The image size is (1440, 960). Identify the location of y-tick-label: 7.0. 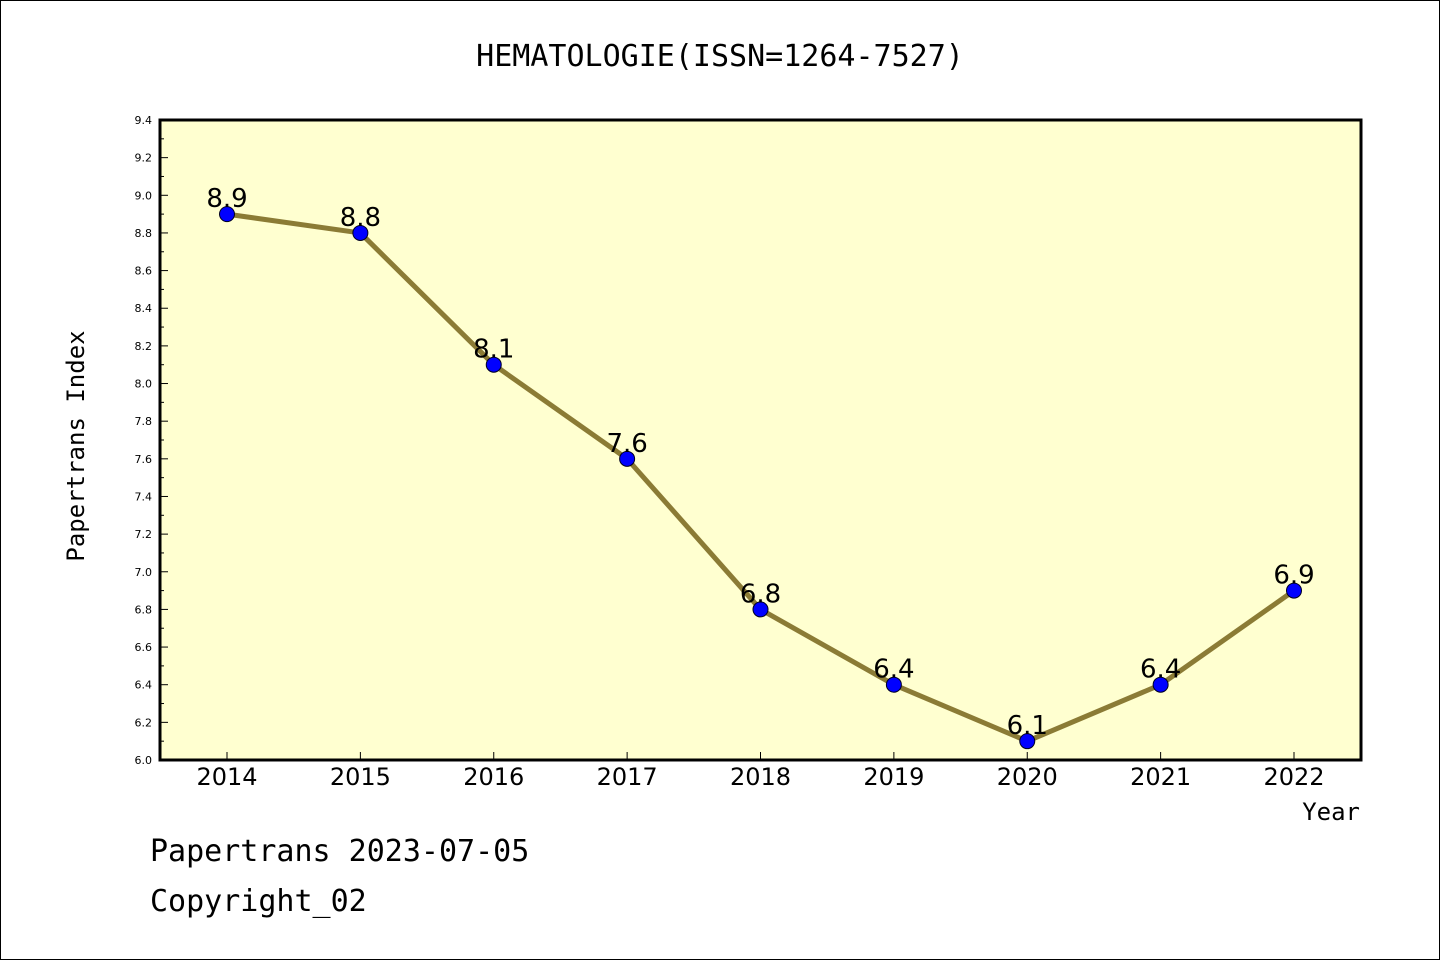
(144, 572).